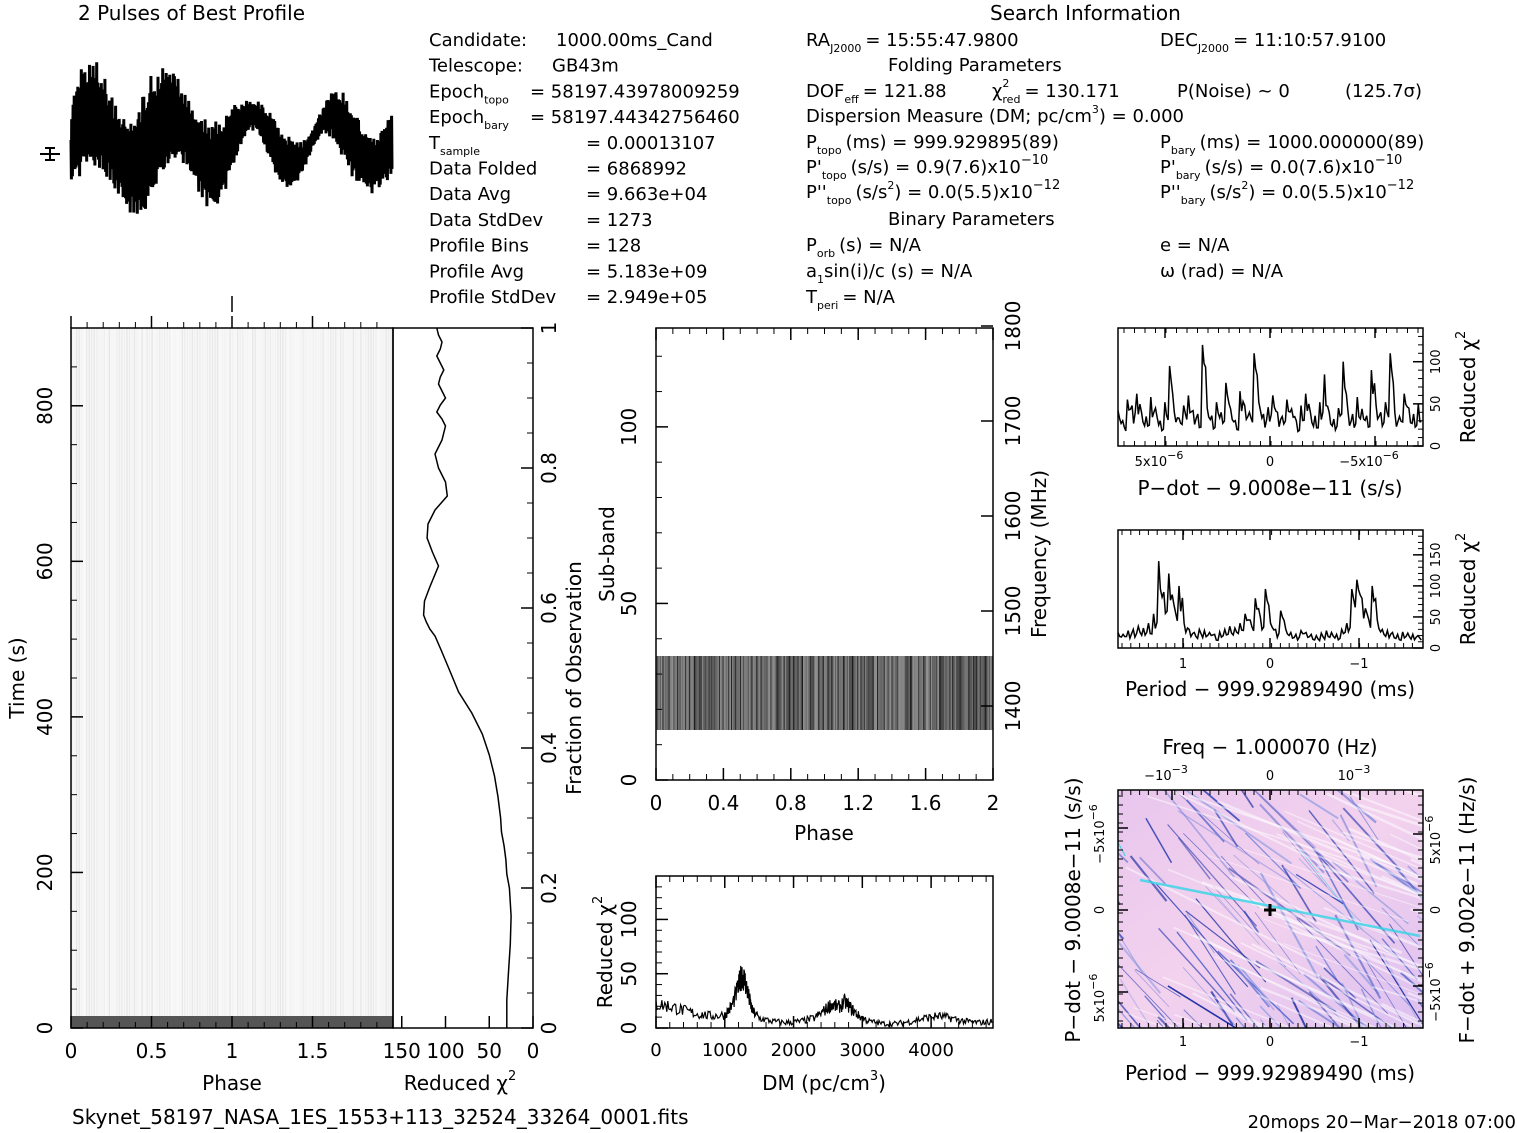  I want to click on tick-label: 100, so click(1436, 585).